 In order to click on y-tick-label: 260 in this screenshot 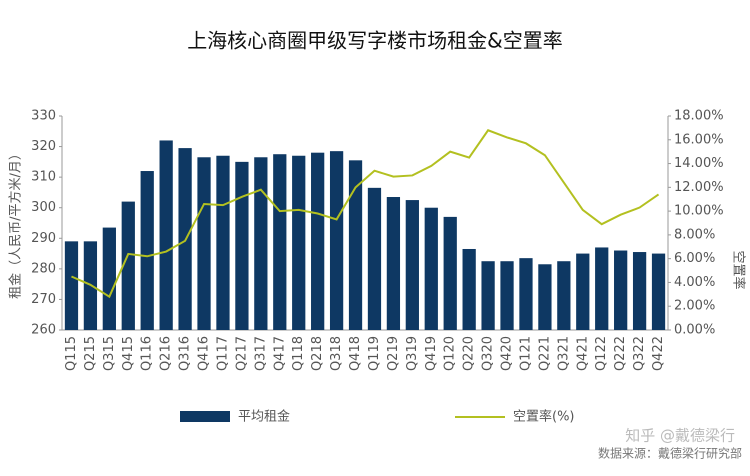, I will do `click(43, 330)`.